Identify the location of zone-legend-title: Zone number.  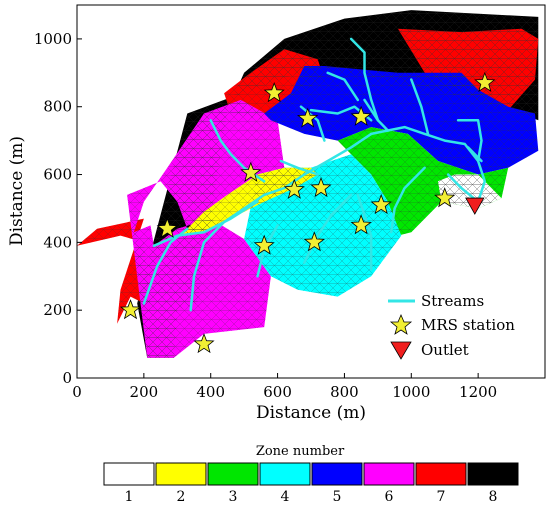
(300, 451).